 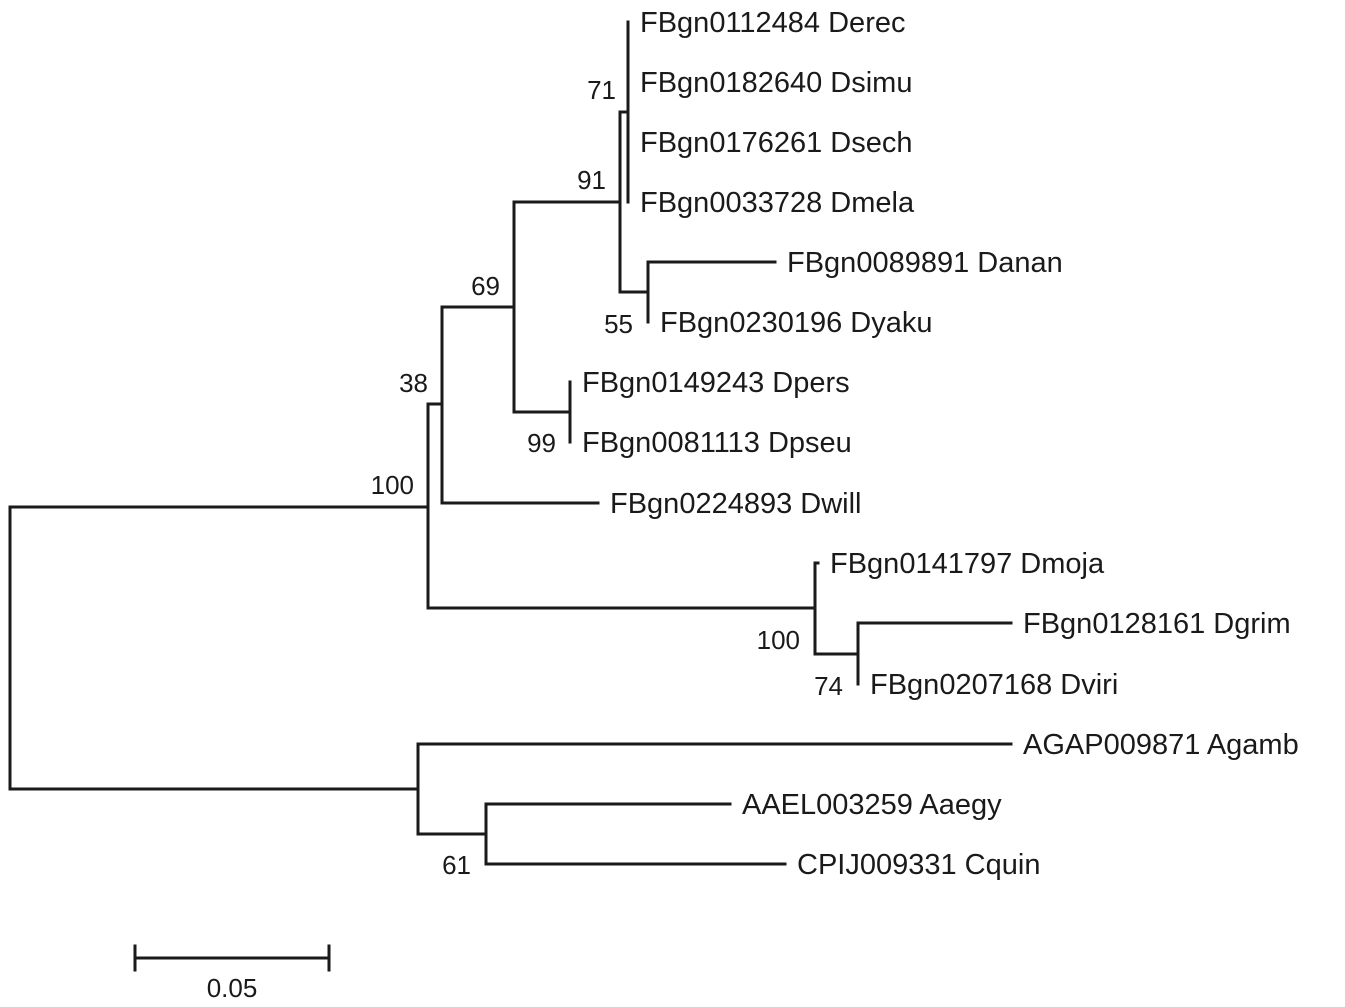 I want to click on leaf-label: AAEL003259 Aaegy, so click(x=872, y=805).